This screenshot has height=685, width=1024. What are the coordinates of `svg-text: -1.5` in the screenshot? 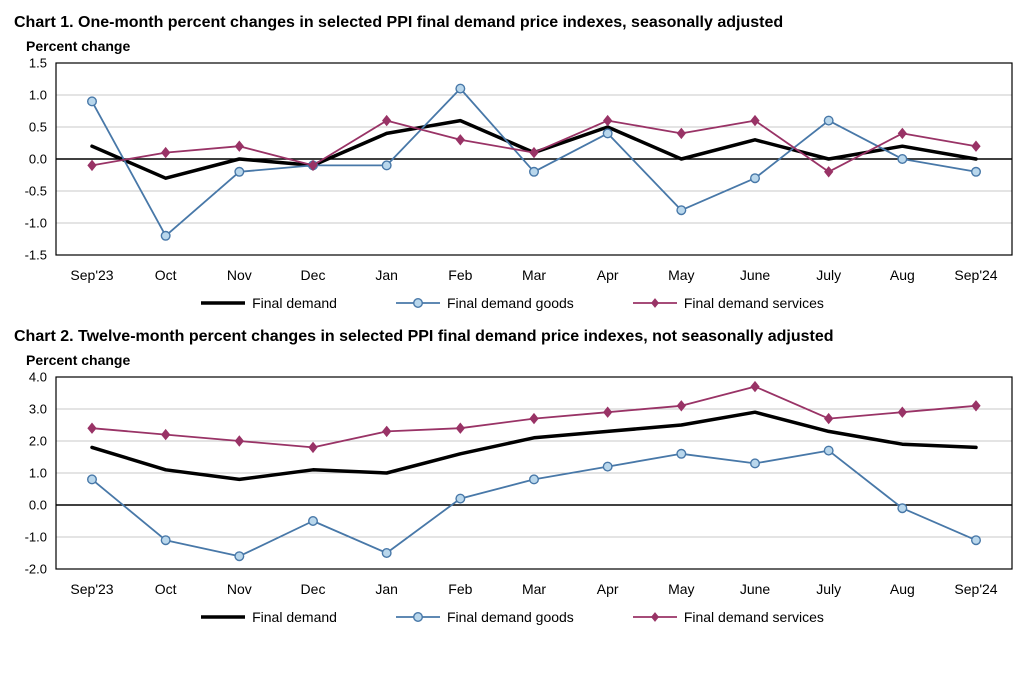 It's located at (36, 255).